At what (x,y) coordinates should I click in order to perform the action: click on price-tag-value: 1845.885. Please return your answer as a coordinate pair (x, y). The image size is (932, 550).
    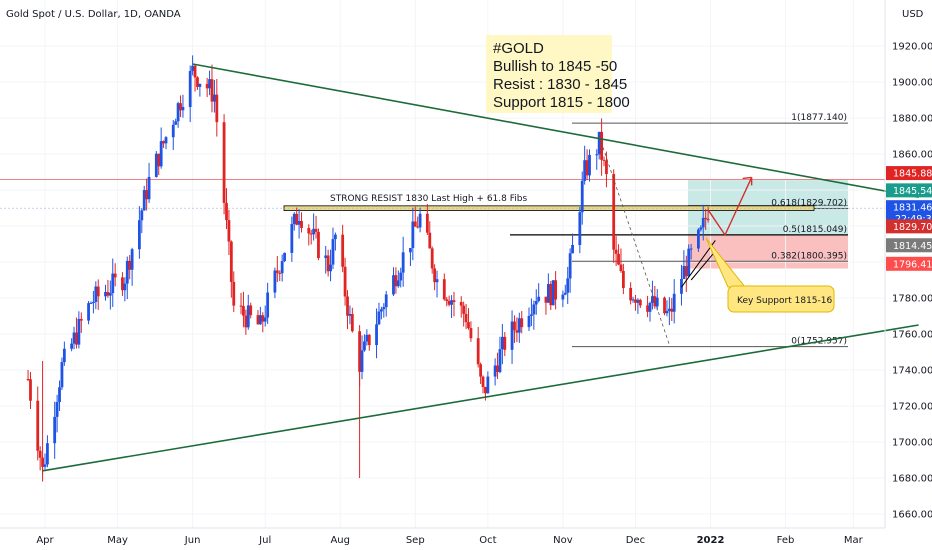
    Looking at the image, I should click on (912, 174).